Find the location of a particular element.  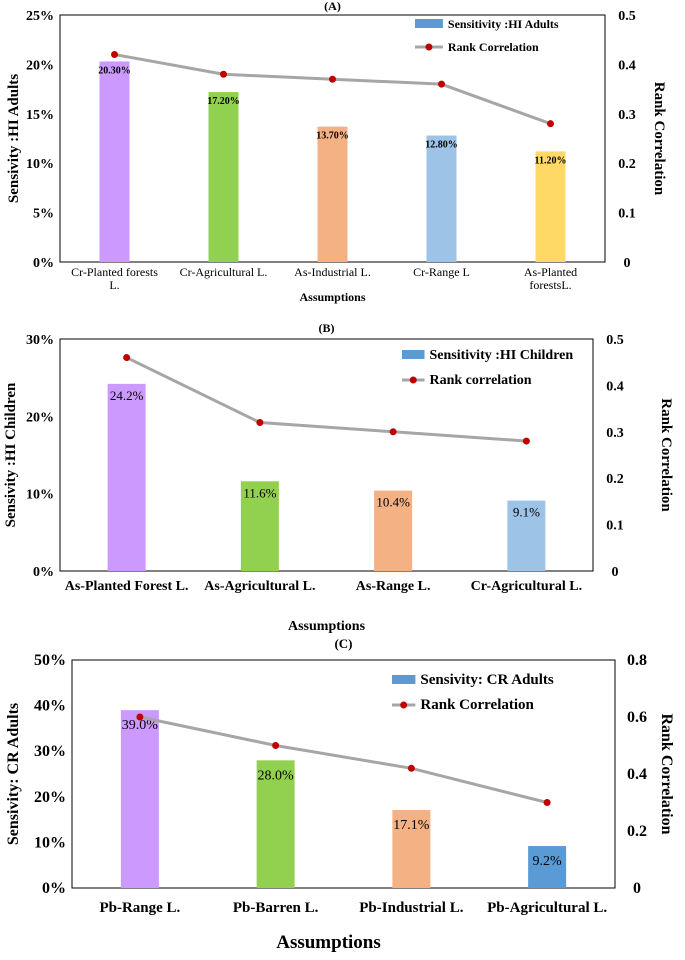

x-category-label: Pb-Industrial L. is located at coordinates (411, 908).